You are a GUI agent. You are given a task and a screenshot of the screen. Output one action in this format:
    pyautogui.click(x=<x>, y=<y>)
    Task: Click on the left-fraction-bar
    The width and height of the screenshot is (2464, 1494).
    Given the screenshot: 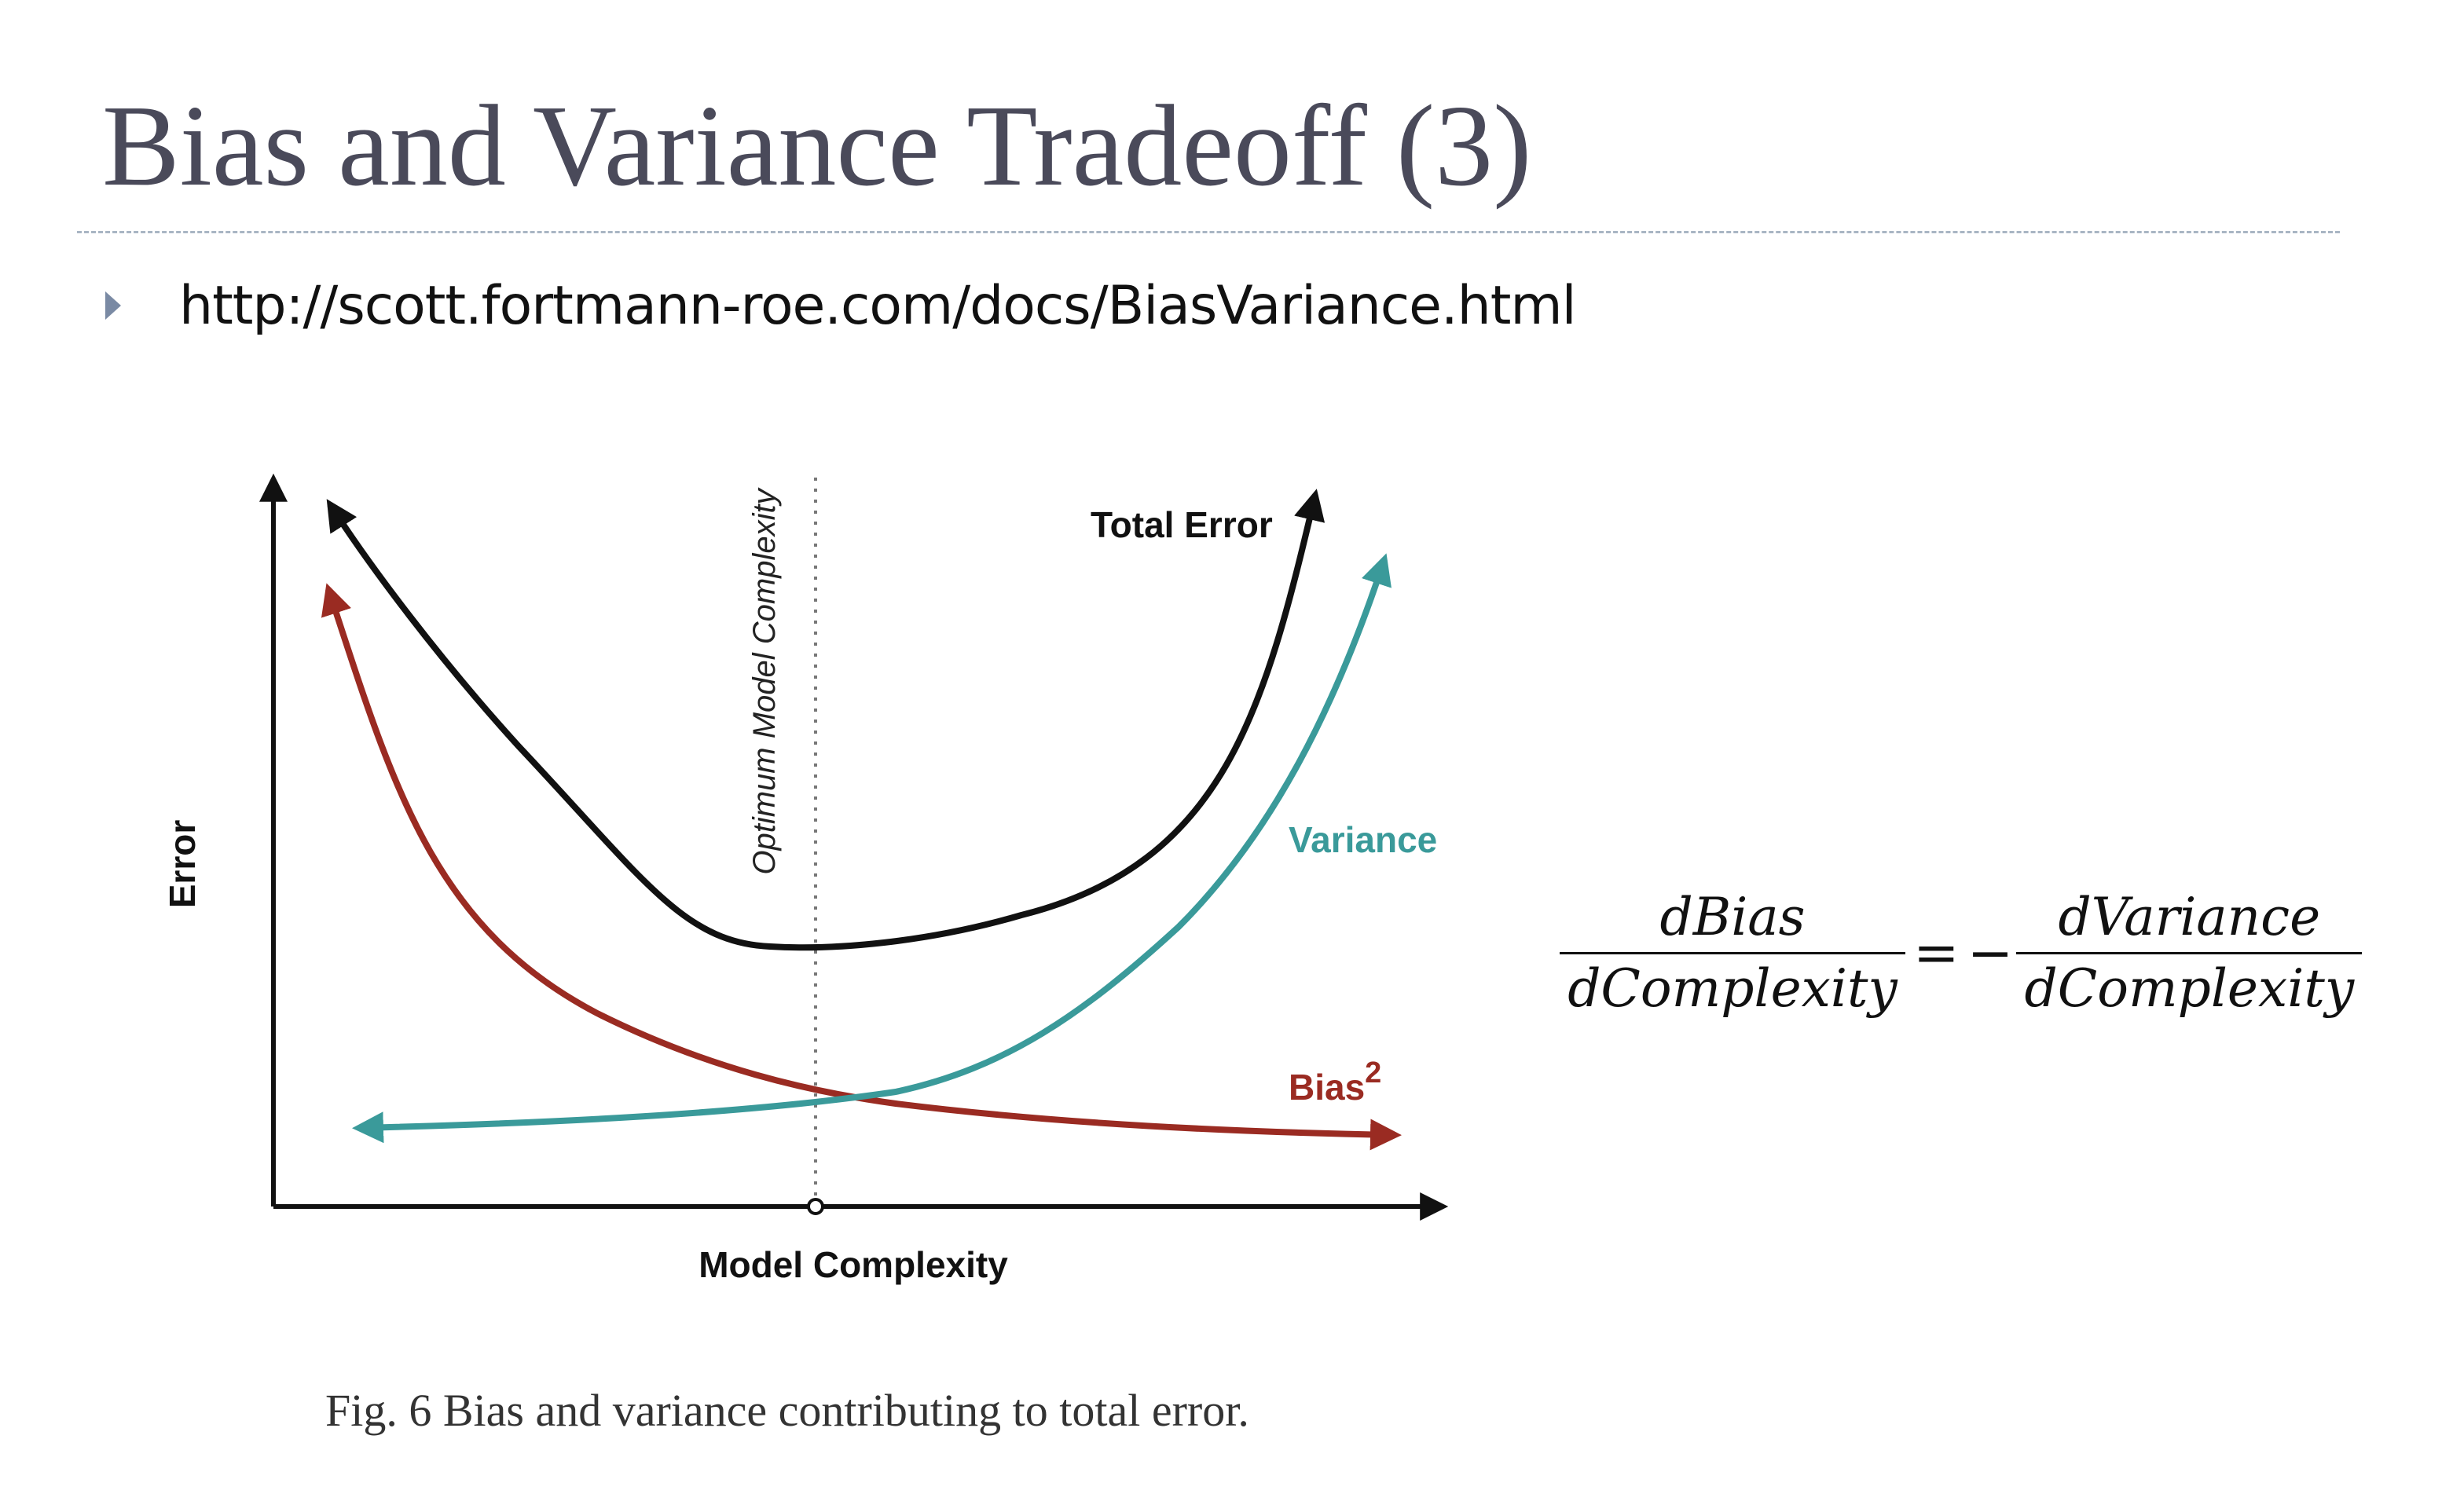 What is the action you would take?
    pyautogui.click(x=1732, y=952)
    